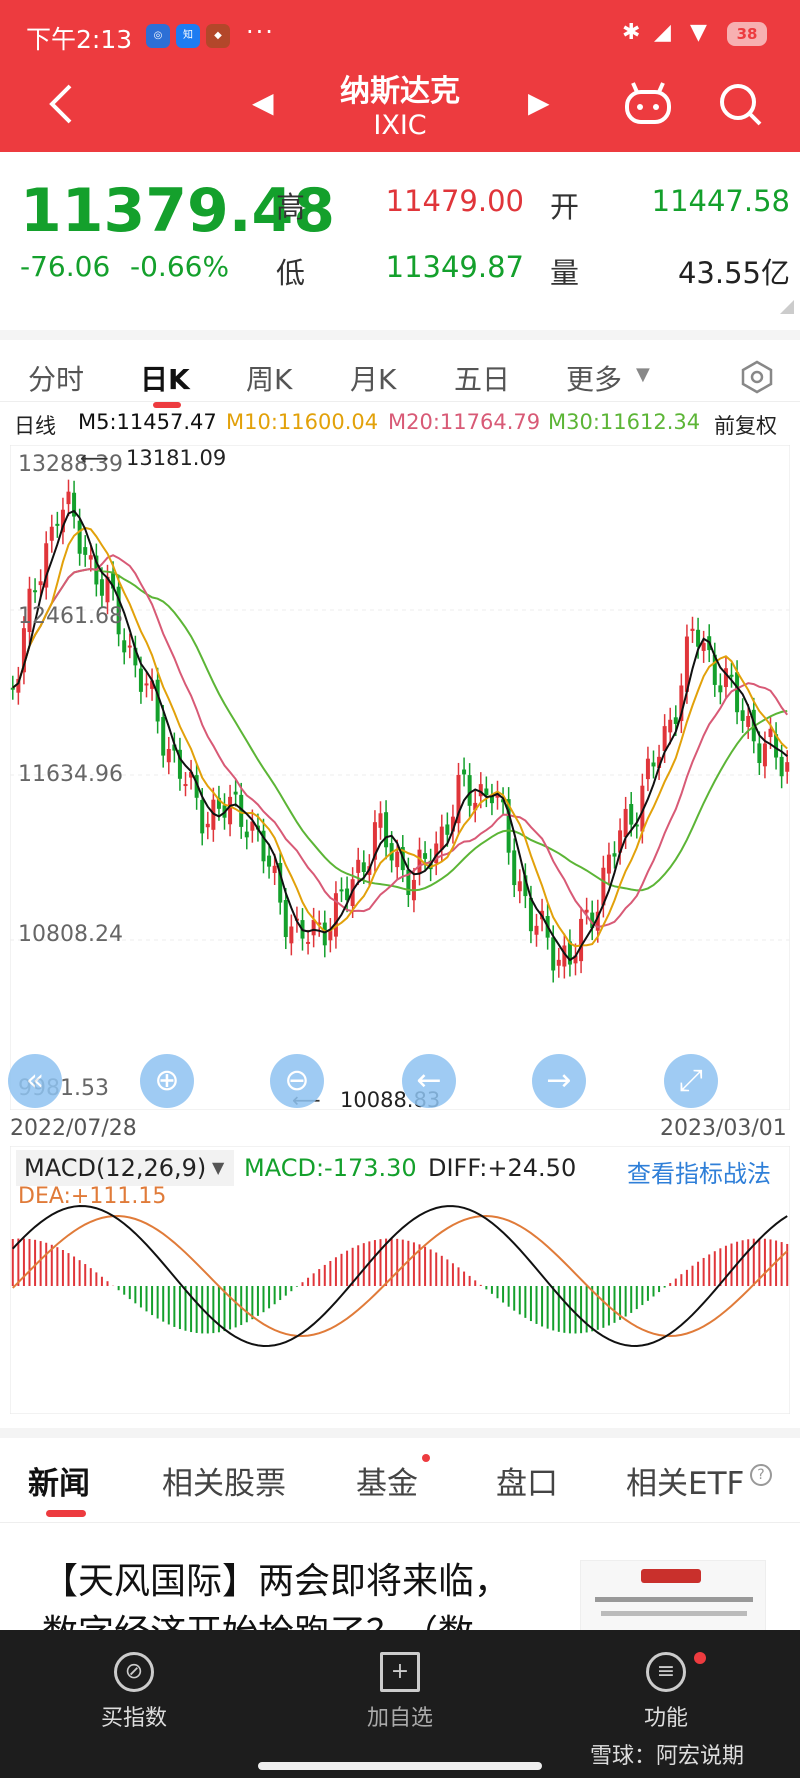  I want to click on macd-indicator-name: MACD(12,26,9), so click(115, 1168).